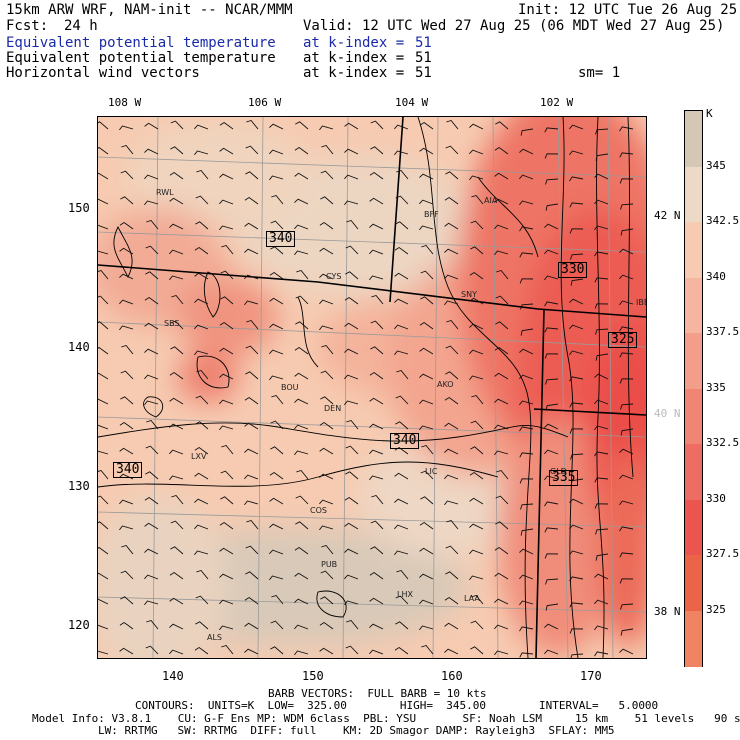  What do you see at coordinates (423, 43) in the screenshot?
I see `field-1-value: 51` at bounding box center [423, 43].